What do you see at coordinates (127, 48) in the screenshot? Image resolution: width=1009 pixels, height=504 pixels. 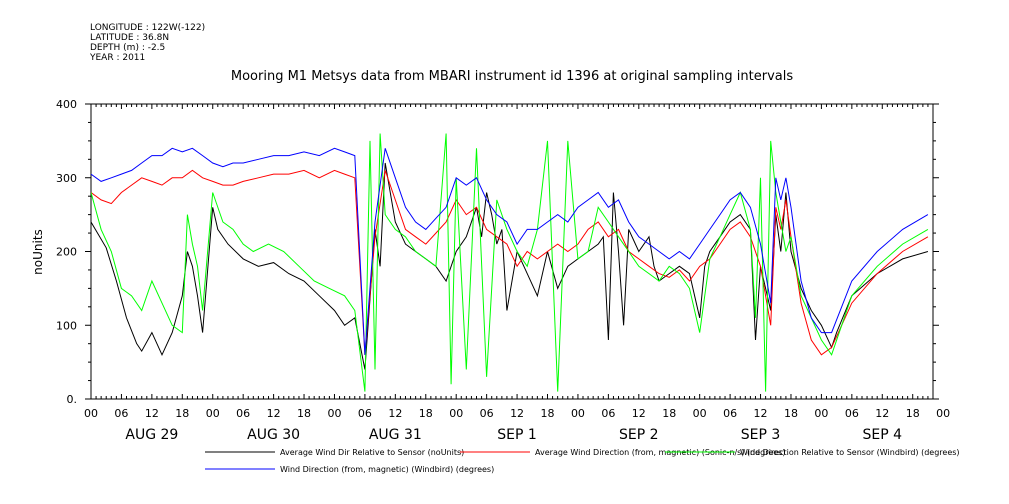 I see `metadata-line: DEPTH (m) : -2.5` at bounding box center [127, 48].